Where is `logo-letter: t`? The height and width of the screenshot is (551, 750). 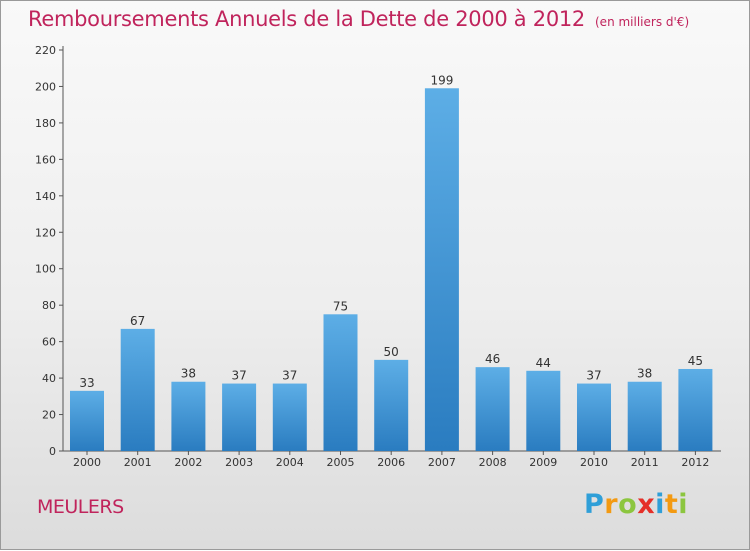
logo-letter: t is located at coordinates (671, 504).